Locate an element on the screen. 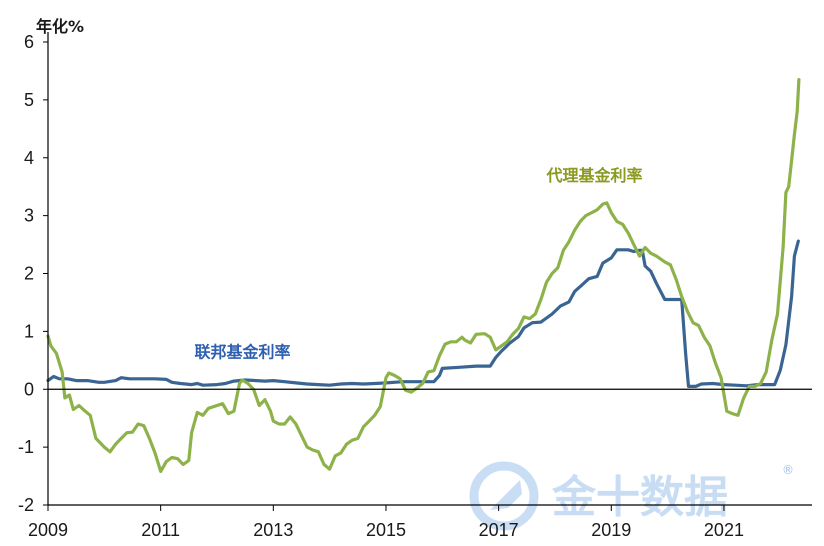  x-tick-label: 2009 is located at coordinates (48, 530).